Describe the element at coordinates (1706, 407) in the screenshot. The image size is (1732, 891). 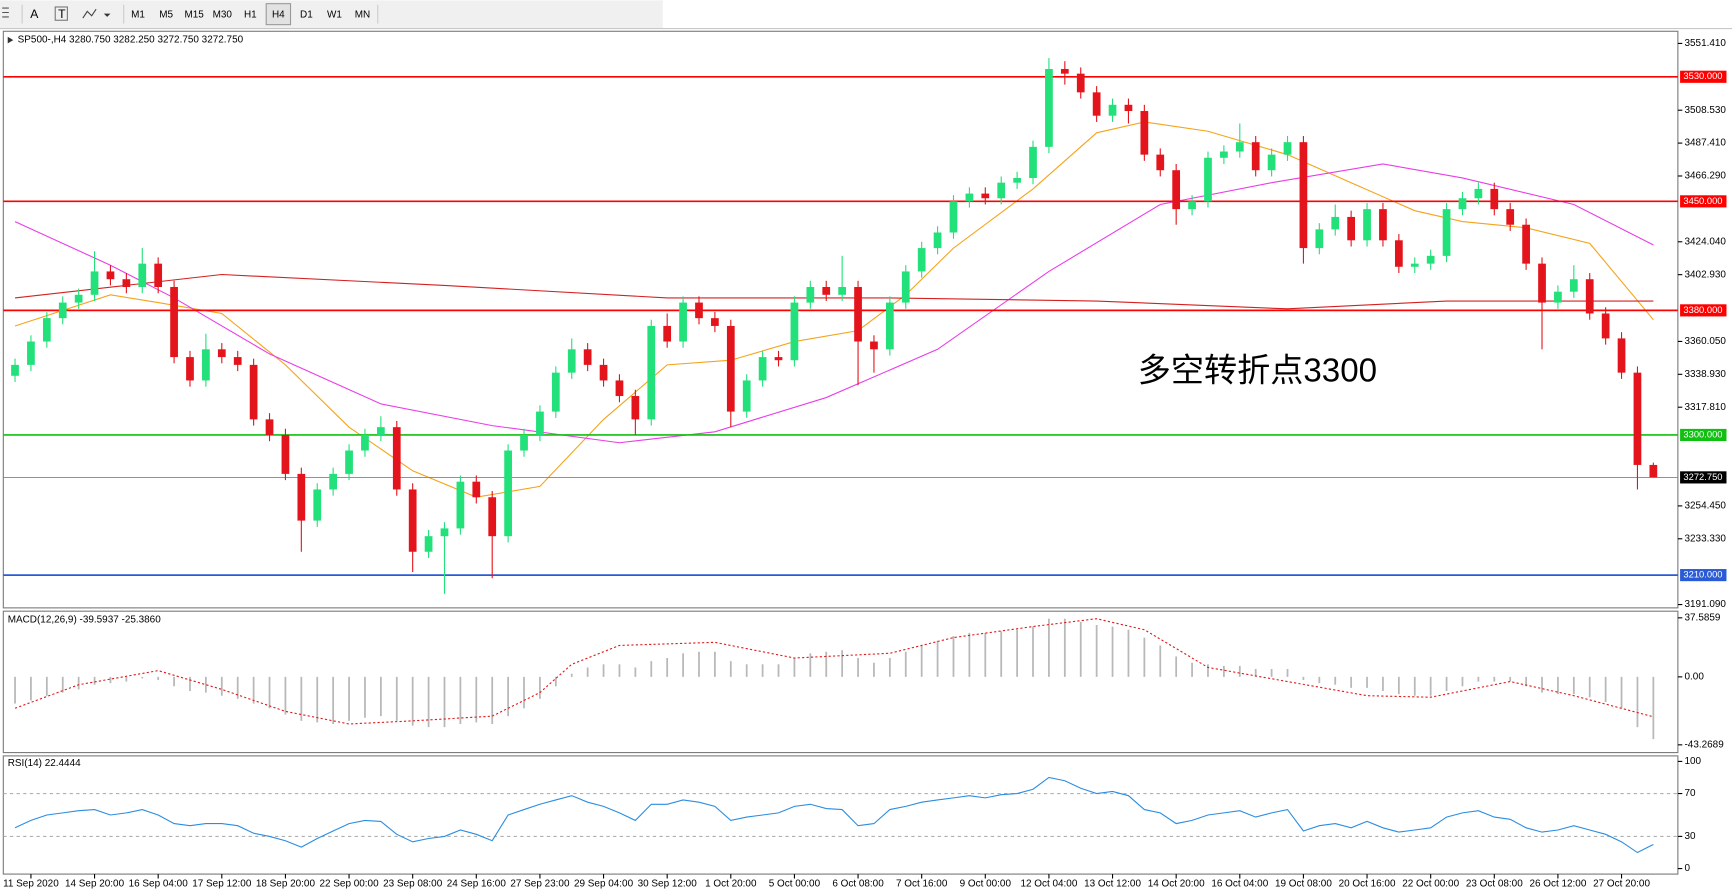
I see `y-tick-label: 3317.810` at that location.